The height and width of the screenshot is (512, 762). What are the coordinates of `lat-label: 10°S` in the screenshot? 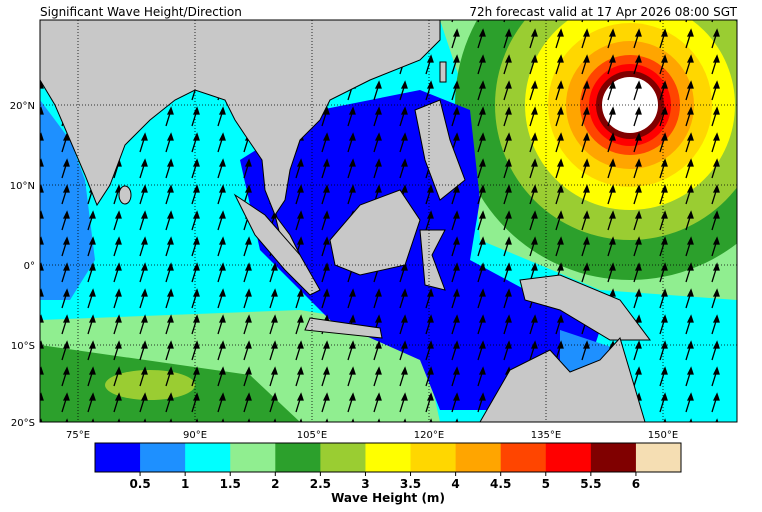 It's located at (23, 346).